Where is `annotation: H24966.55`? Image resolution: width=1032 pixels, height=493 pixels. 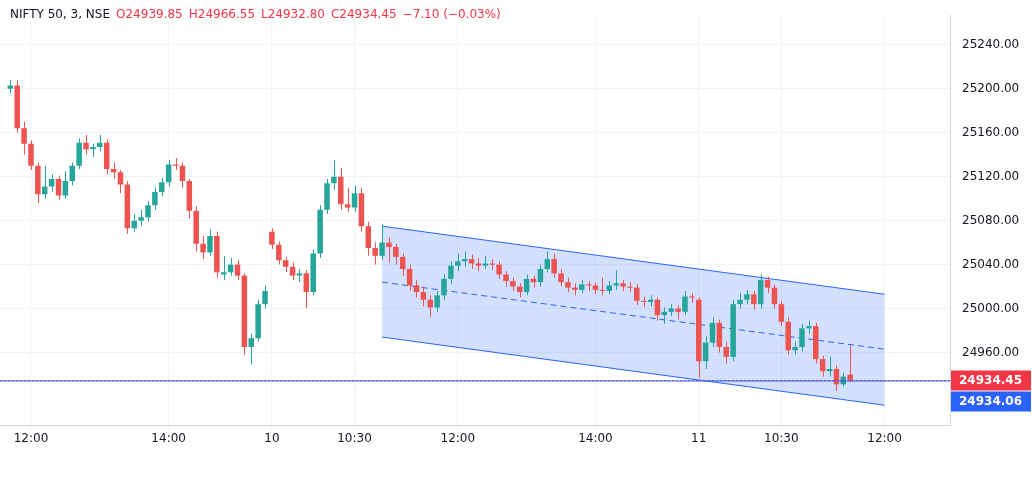 annotation: H24966.55 is located at coordinates (222, 14).